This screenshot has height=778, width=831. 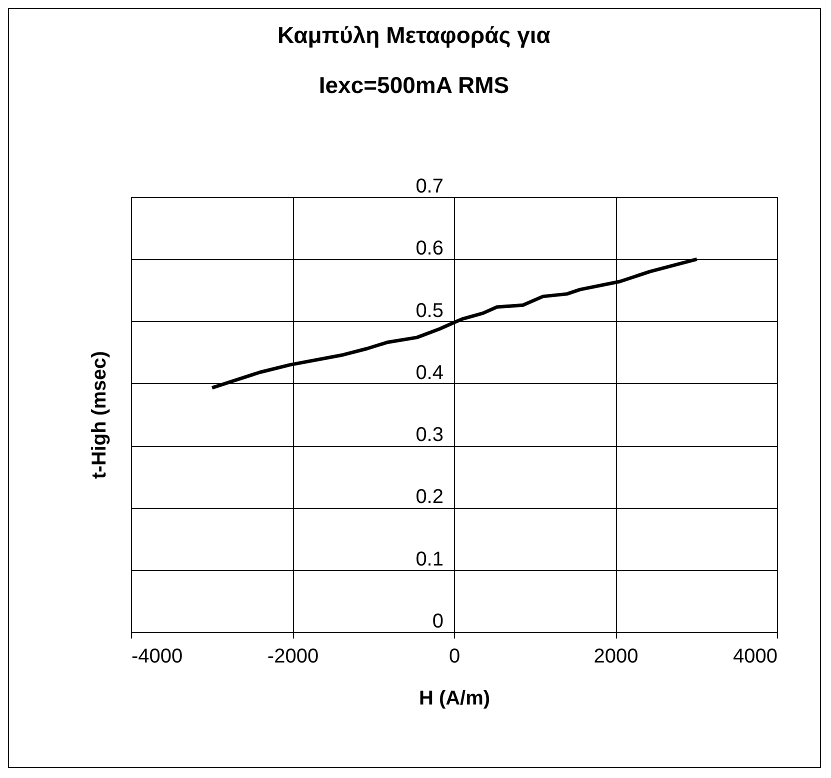 I want to click on y-tick-label: 0.1, so click(x=430, y=559).